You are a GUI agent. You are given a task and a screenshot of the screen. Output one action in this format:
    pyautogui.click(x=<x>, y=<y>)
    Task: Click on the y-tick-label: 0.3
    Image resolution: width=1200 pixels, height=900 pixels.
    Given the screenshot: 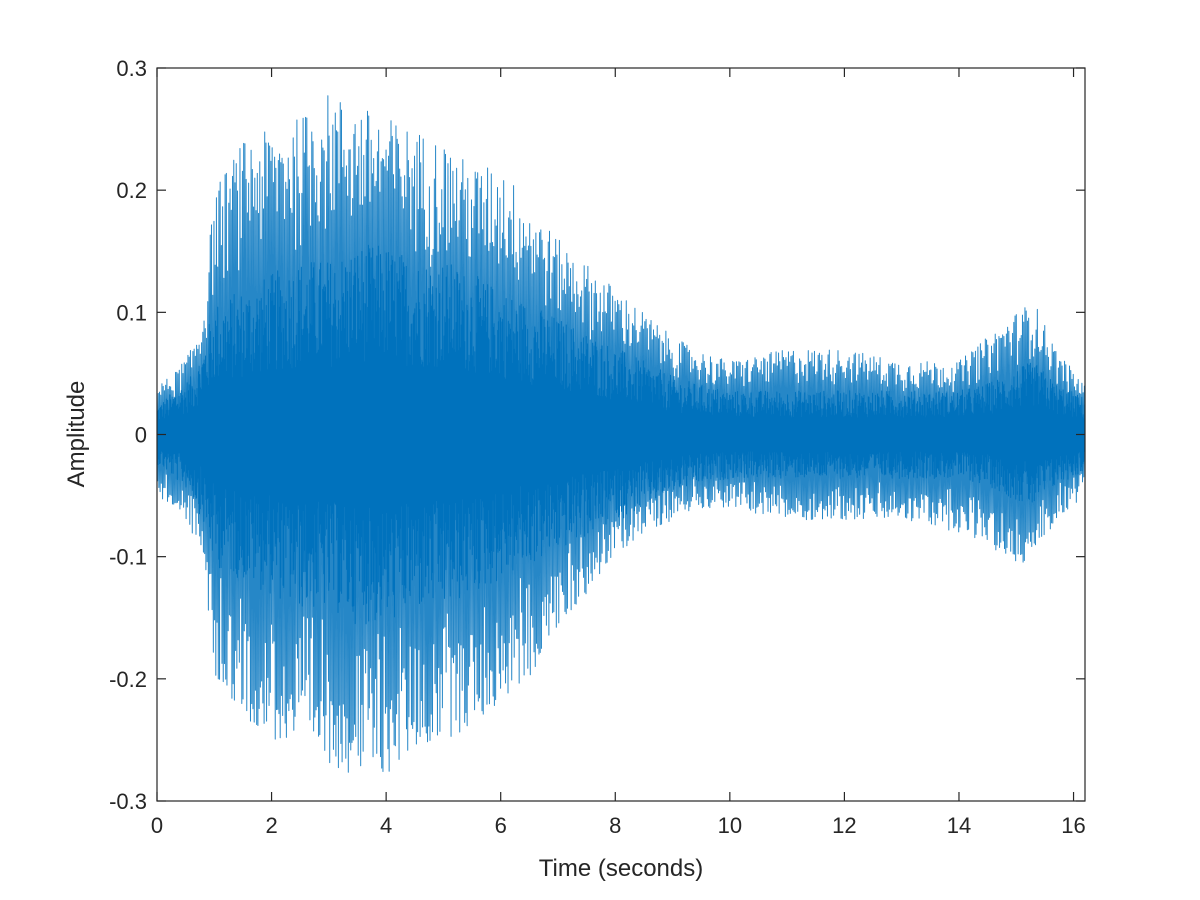 What is the action you would take?
    pyautogui.click(x=131, y=68)
    